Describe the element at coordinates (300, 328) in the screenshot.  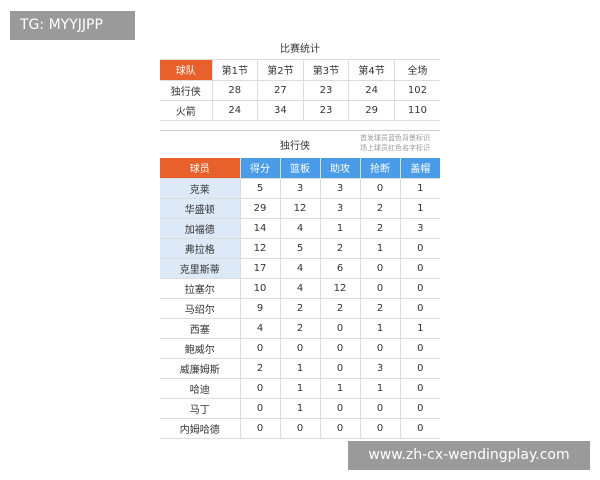
I see `table-row: 西塞 4 2 0 1 1` at that location.